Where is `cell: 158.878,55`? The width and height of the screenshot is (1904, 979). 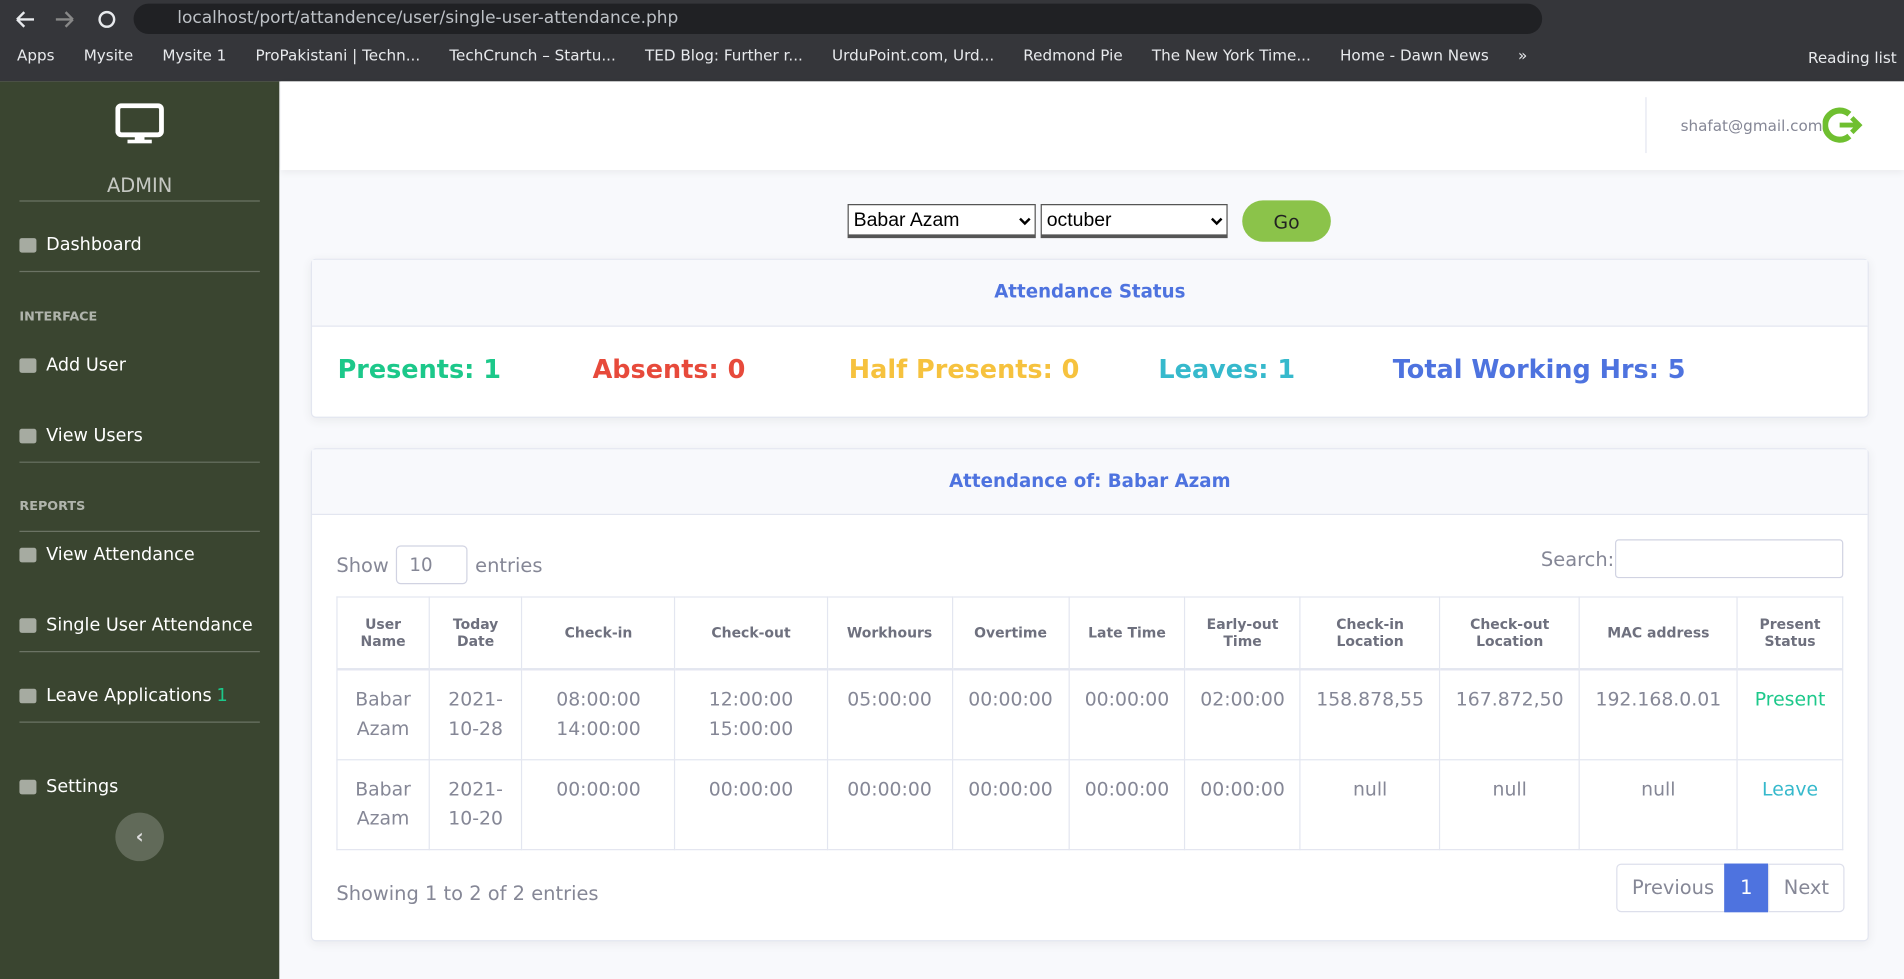 cell: 158.878,55 is located at coordinates (1370, 714).